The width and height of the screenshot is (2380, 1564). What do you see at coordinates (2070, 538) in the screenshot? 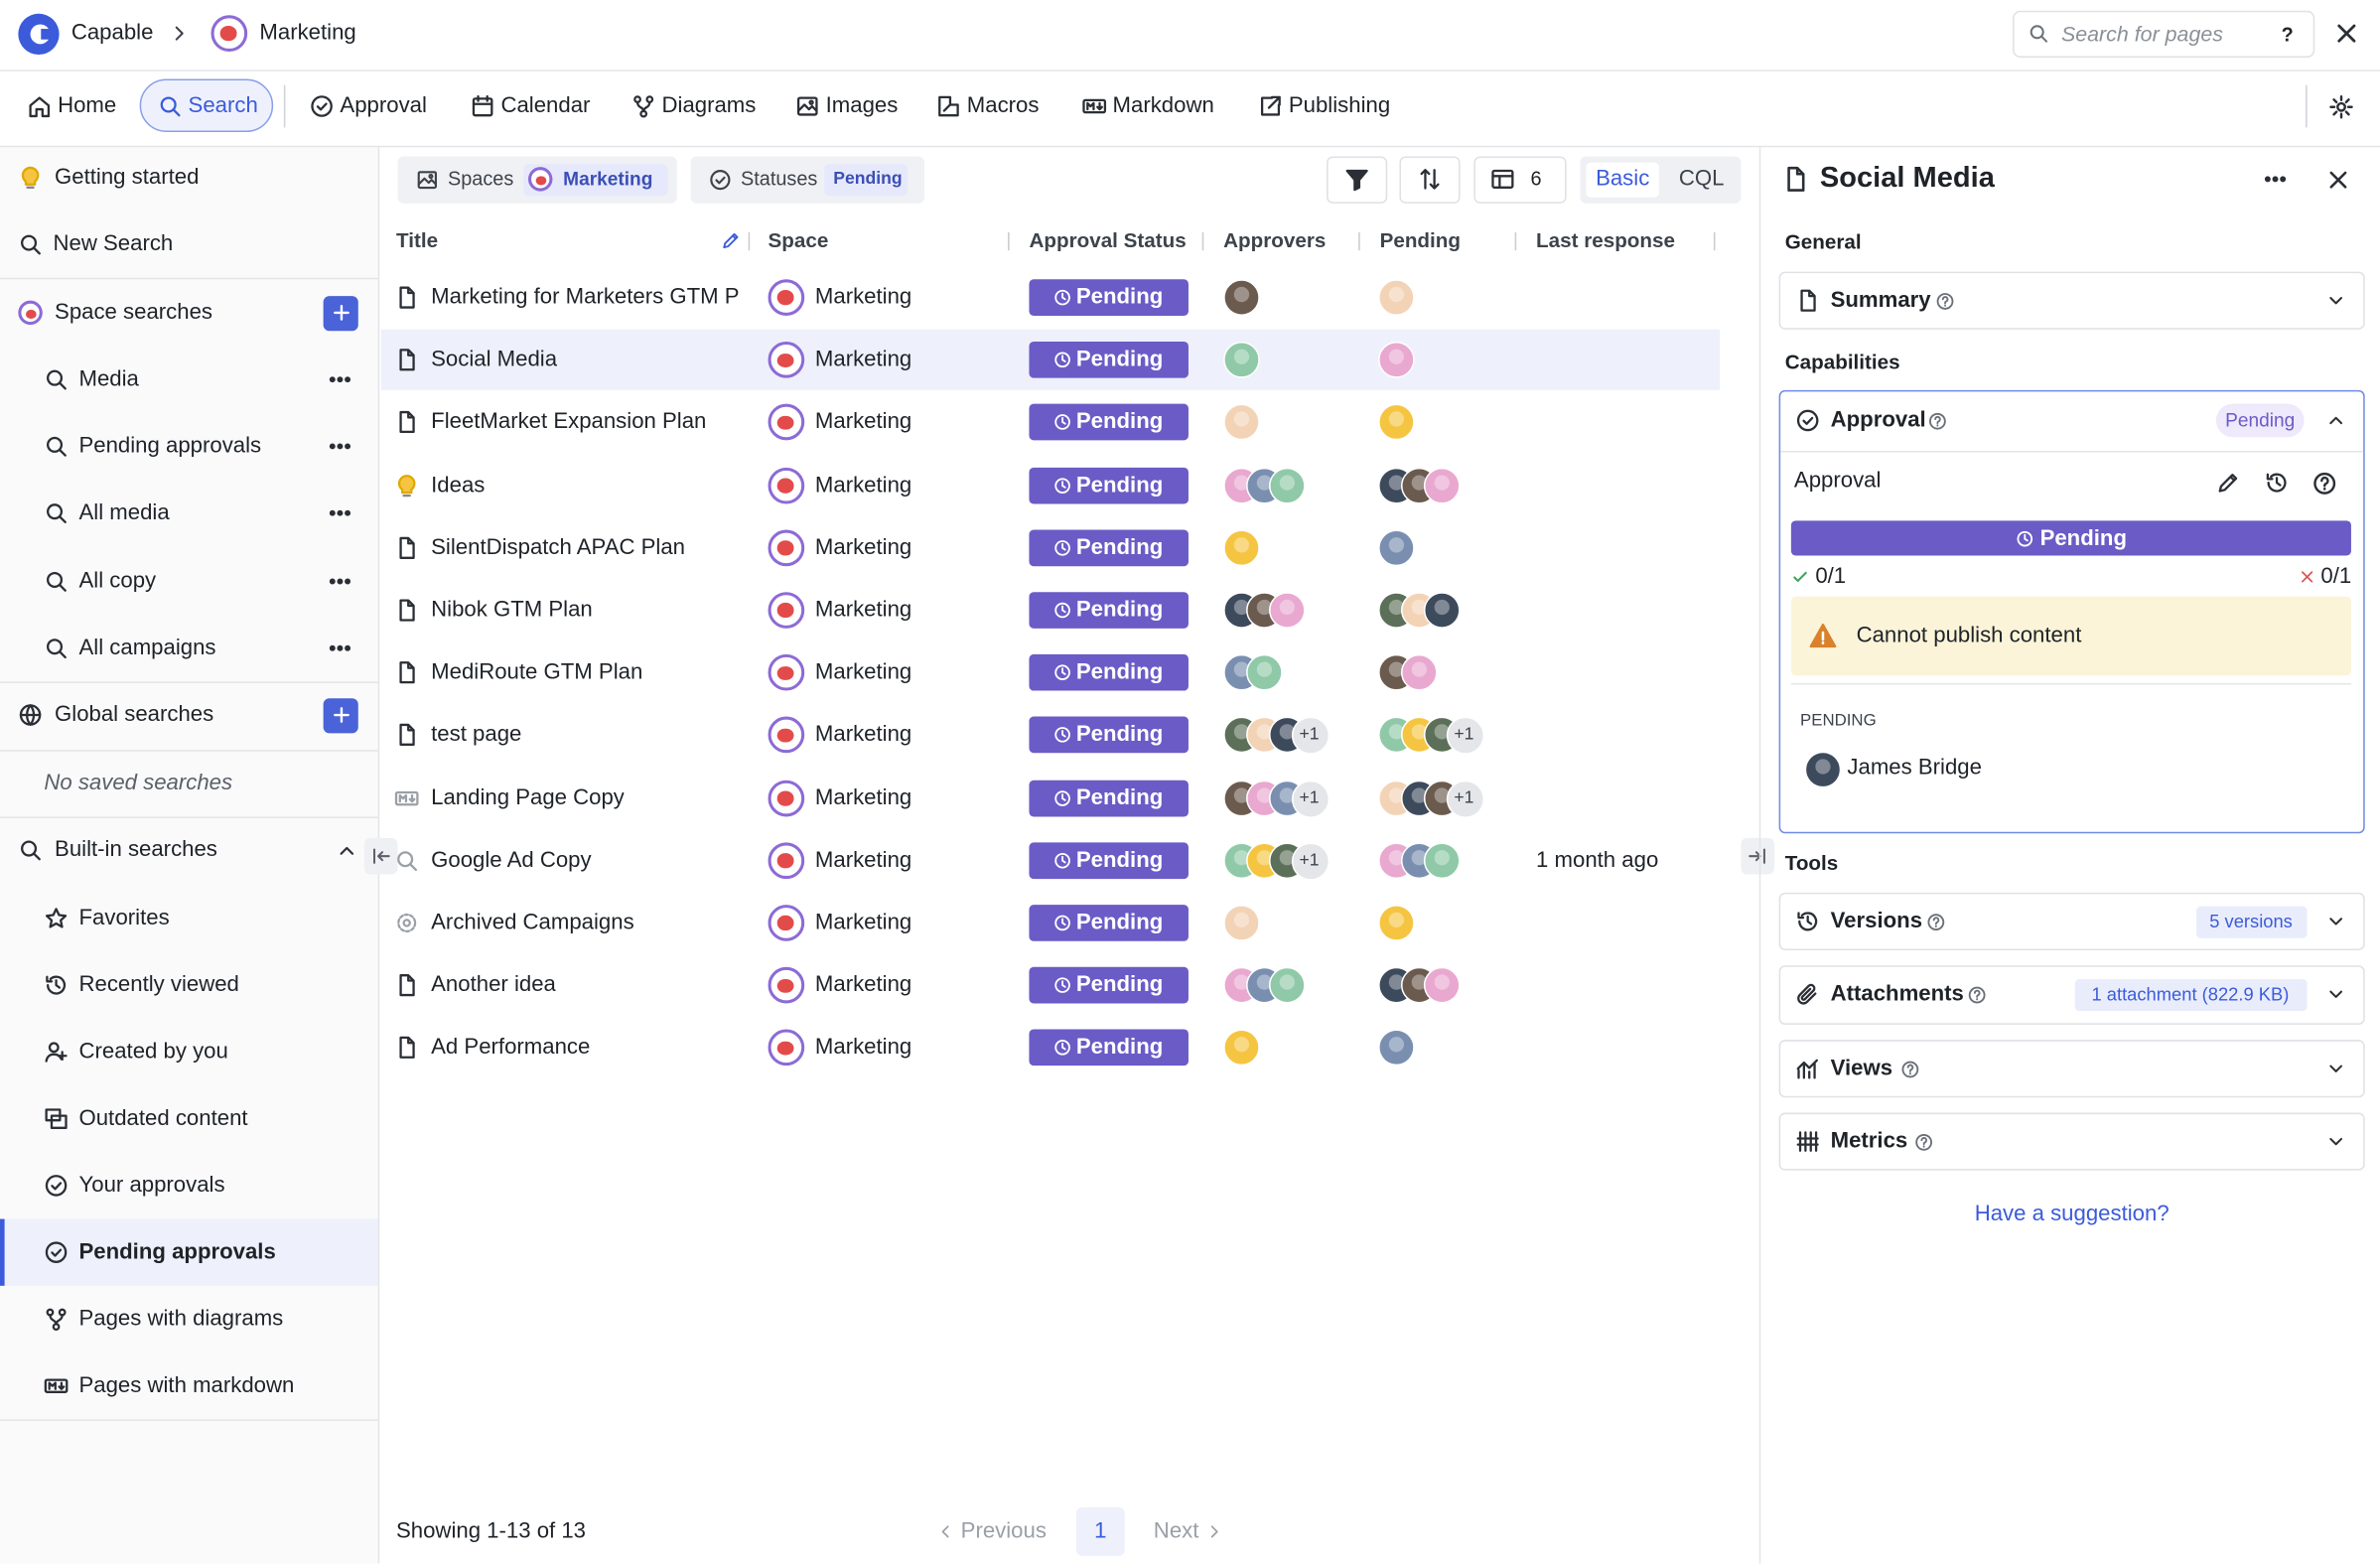
I see `status-bar` at bounding box center [2070, 538].